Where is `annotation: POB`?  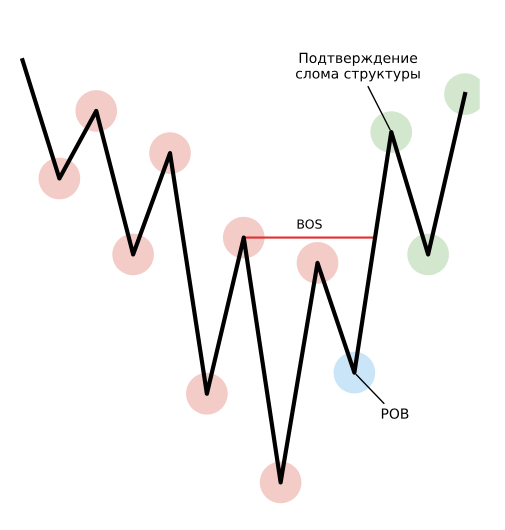
annotation: POB is located at coordinates (395, 413).